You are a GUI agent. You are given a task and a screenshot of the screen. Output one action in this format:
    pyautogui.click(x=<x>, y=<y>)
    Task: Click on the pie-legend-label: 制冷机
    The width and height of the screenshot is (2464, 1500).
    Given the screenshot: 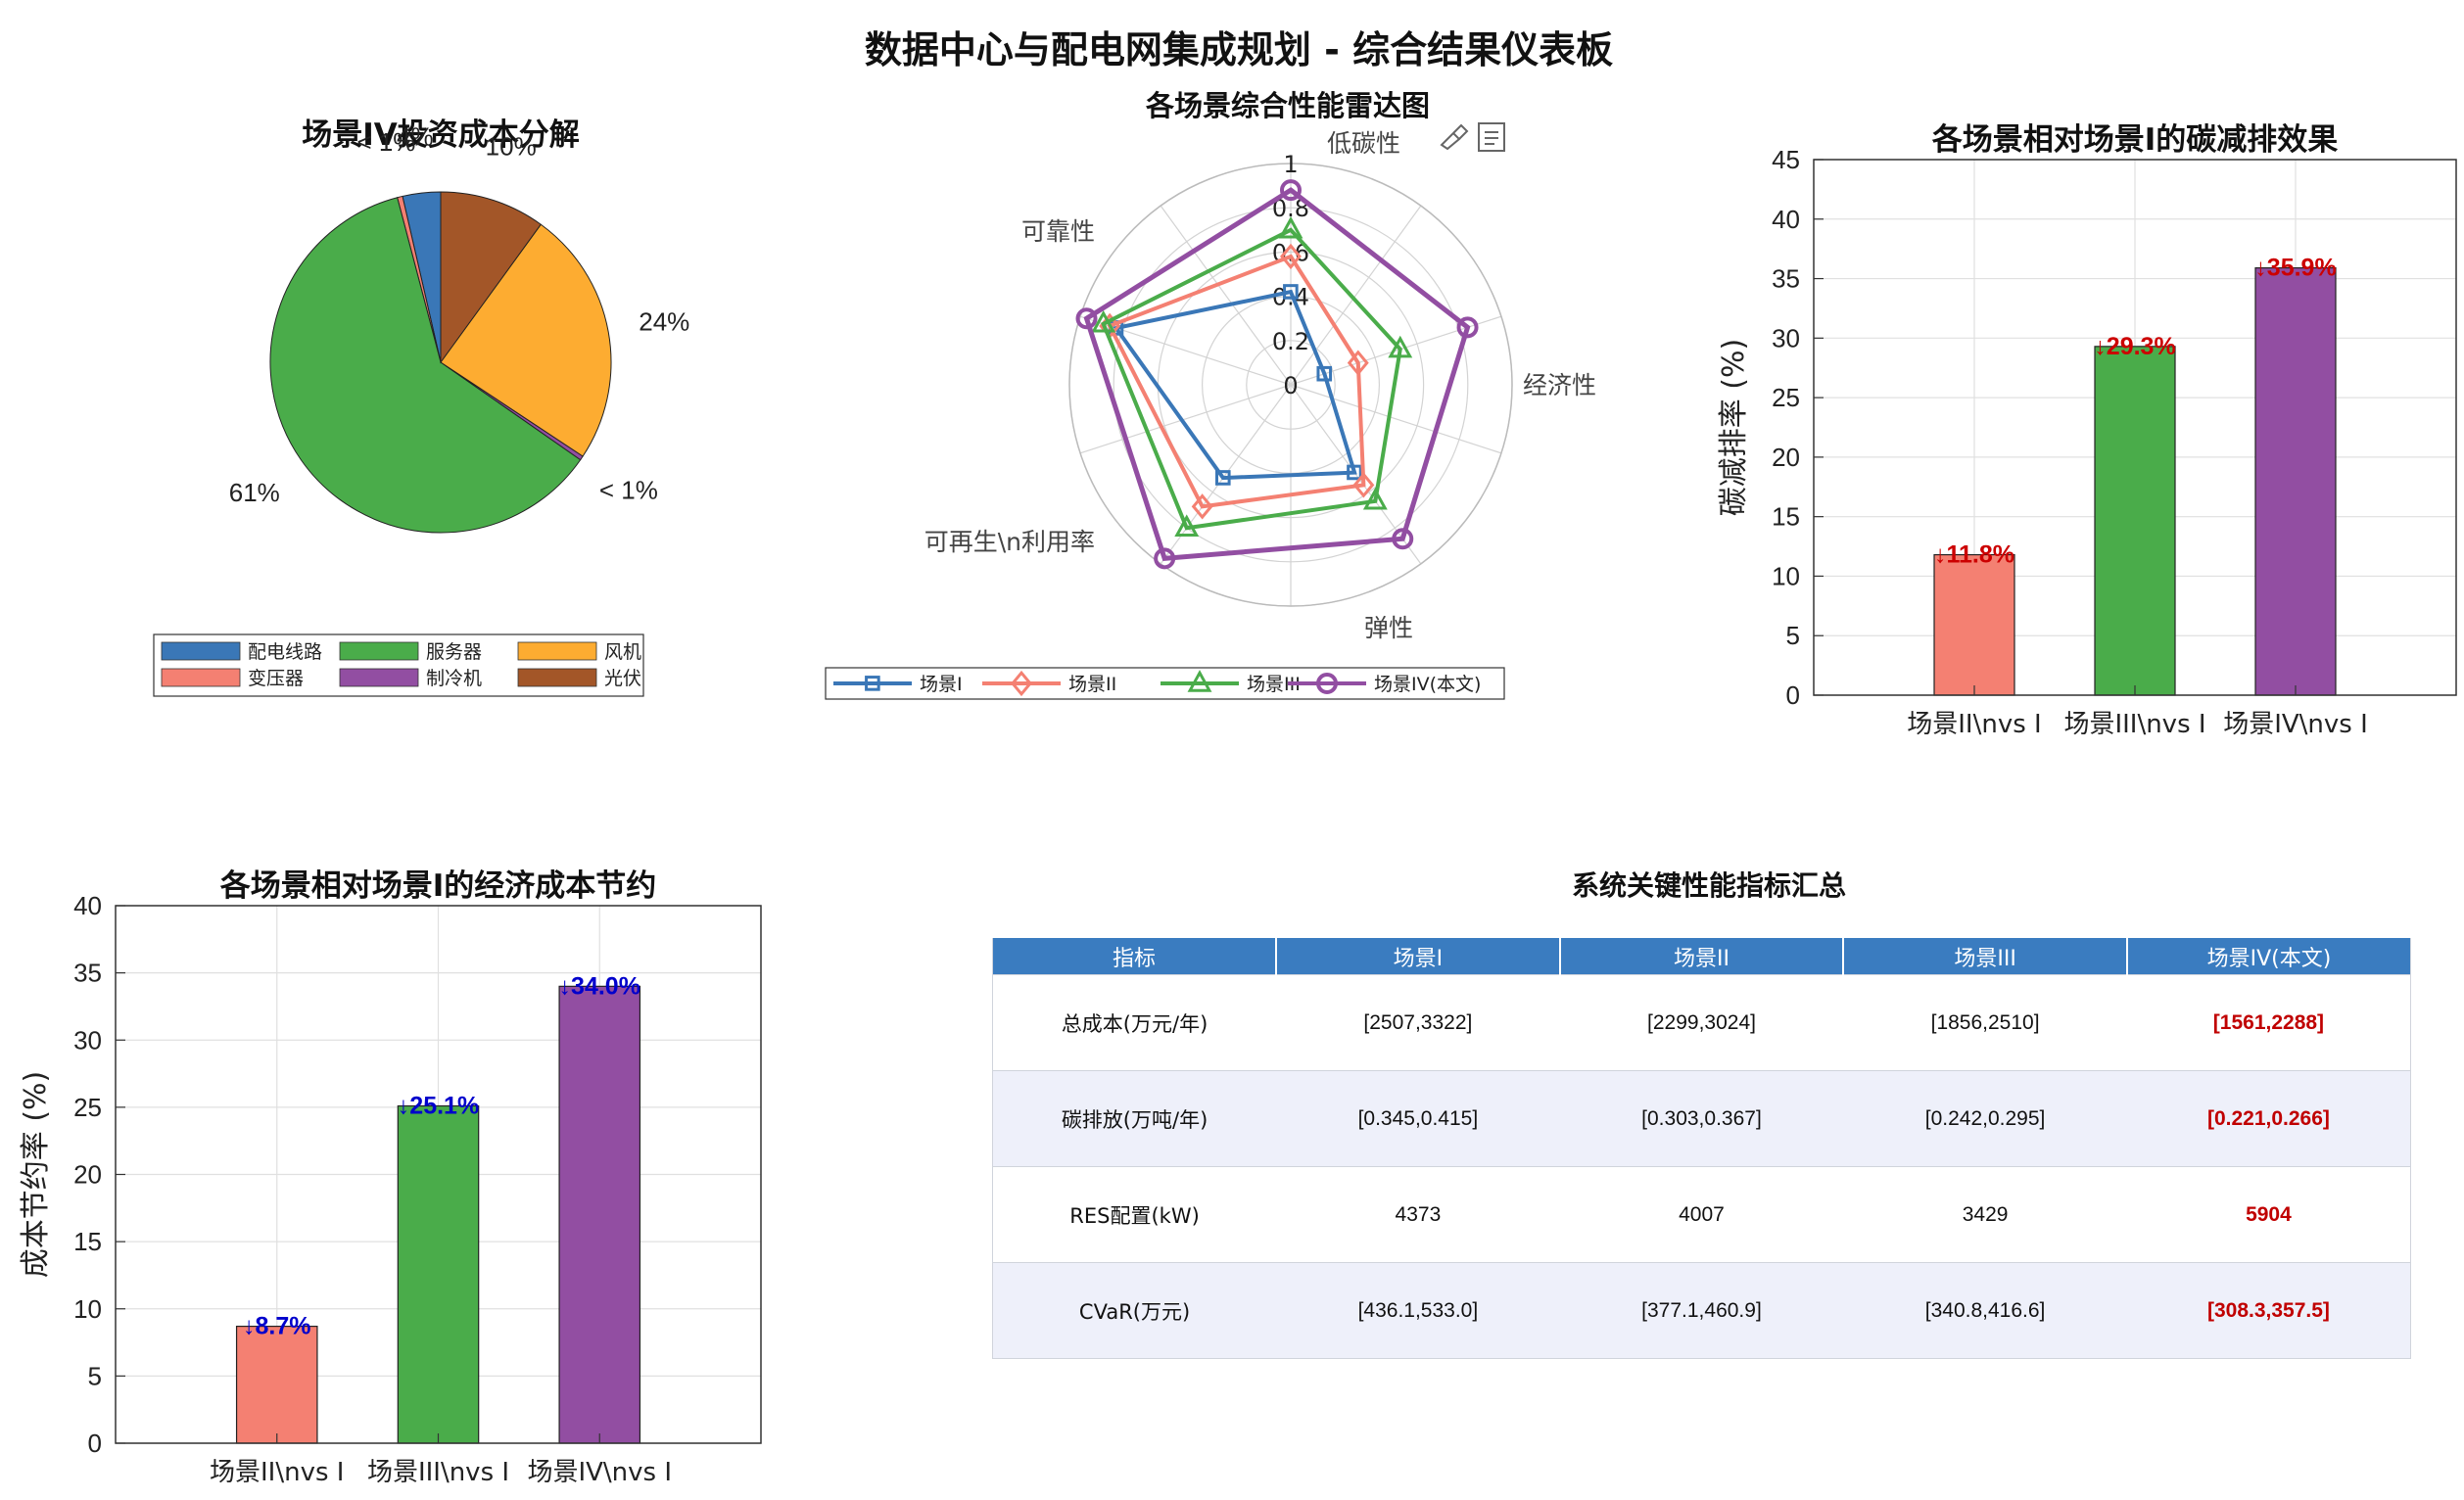 What is the action you would take?
    pyautogui.click(x=454, y=679)
    